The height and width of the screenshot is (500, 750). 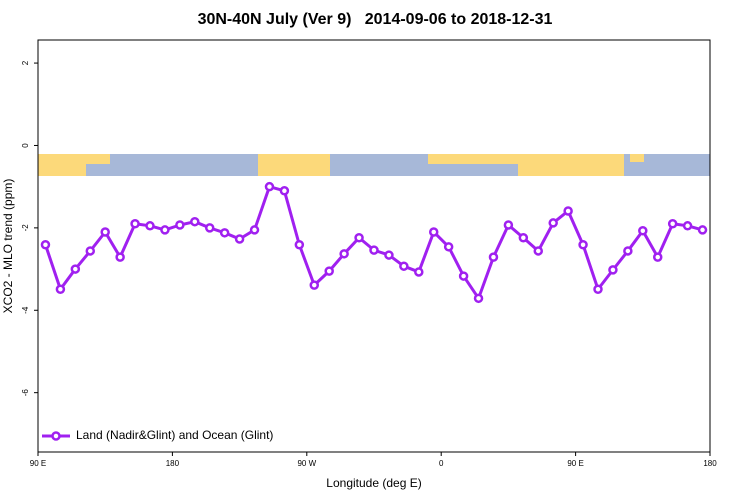 I want to click on y-tick-label: -2, so click(x=25, y=228).